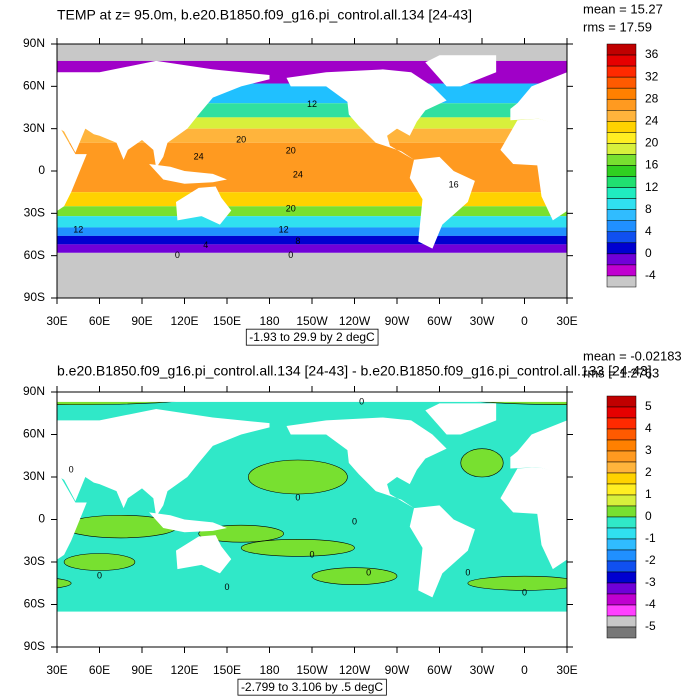 The height and width of the screenshot is (700, 700). I want to click on contour-label: 24, so click(199, 156).